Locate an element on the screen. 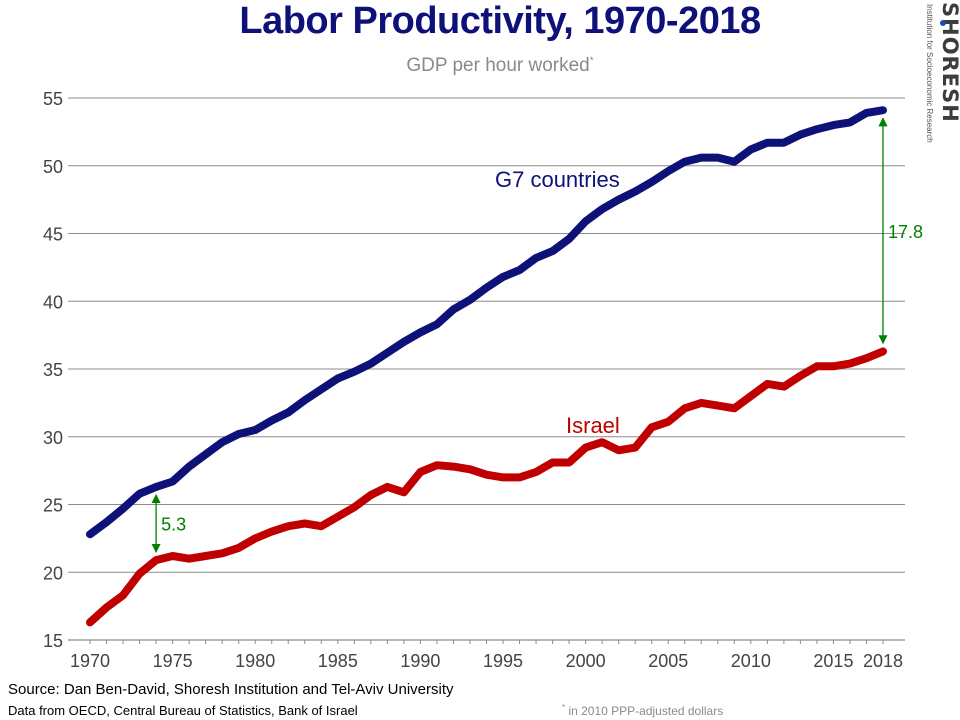 Image resolution: width=960 pixels, height=720 pixels. x-tick-label: 2018 is located at coordinates (883, 661).